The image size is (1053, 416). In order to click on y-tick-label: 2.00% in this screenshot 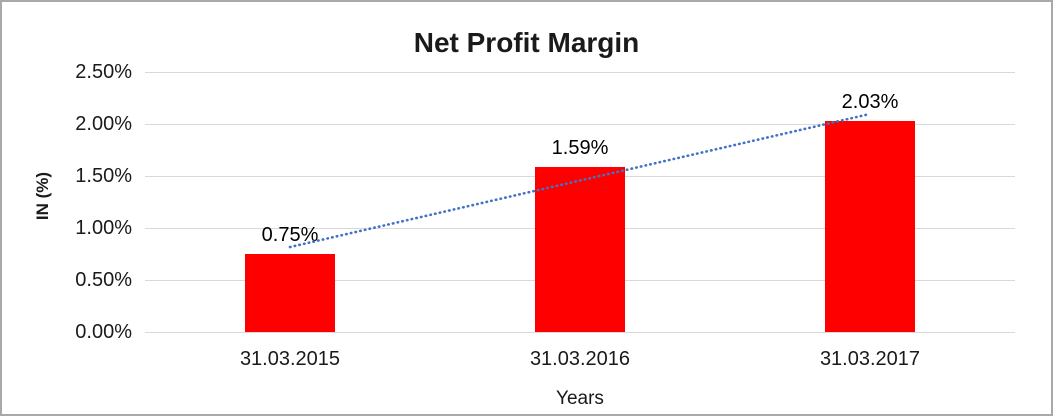, I will do `click(103, 124)`.